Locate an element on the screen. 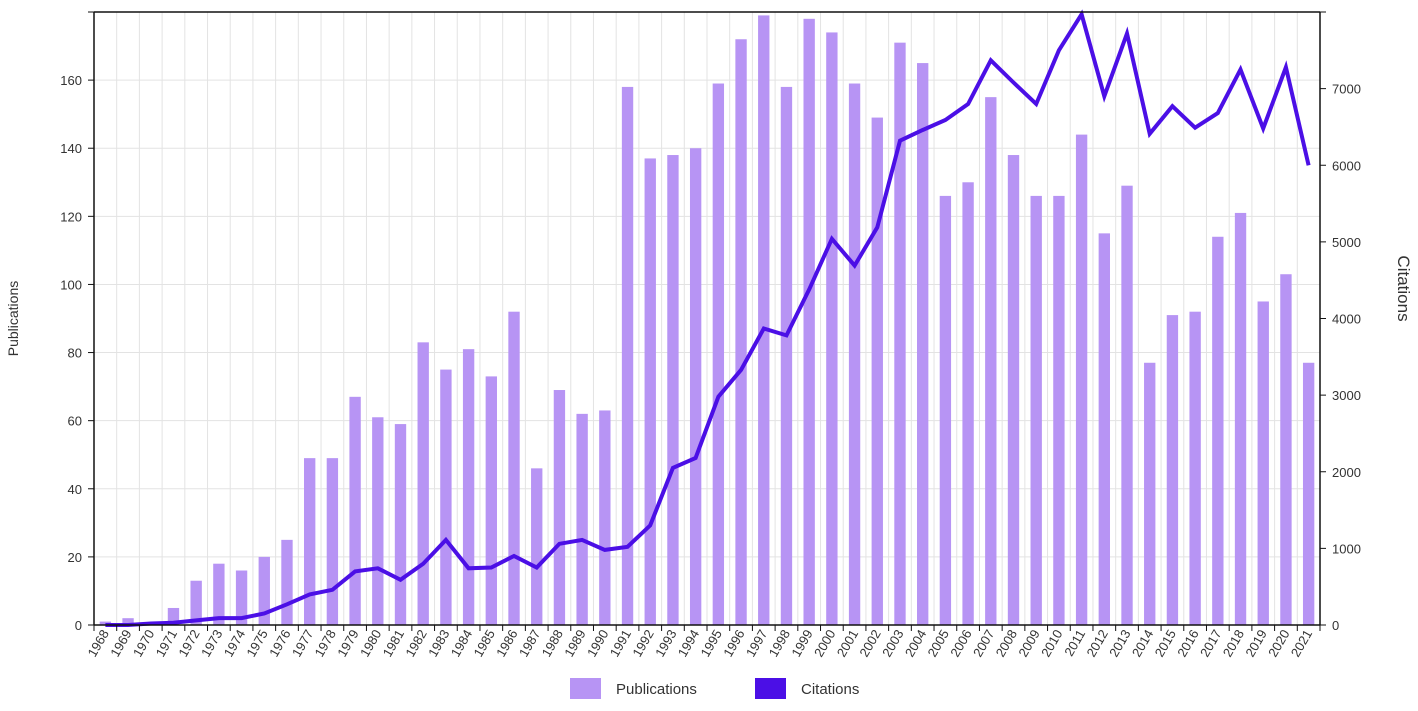 The height and width of the screenshot is (711, 1418). y-tick-label: 20 is located at coordinates (75, 557).